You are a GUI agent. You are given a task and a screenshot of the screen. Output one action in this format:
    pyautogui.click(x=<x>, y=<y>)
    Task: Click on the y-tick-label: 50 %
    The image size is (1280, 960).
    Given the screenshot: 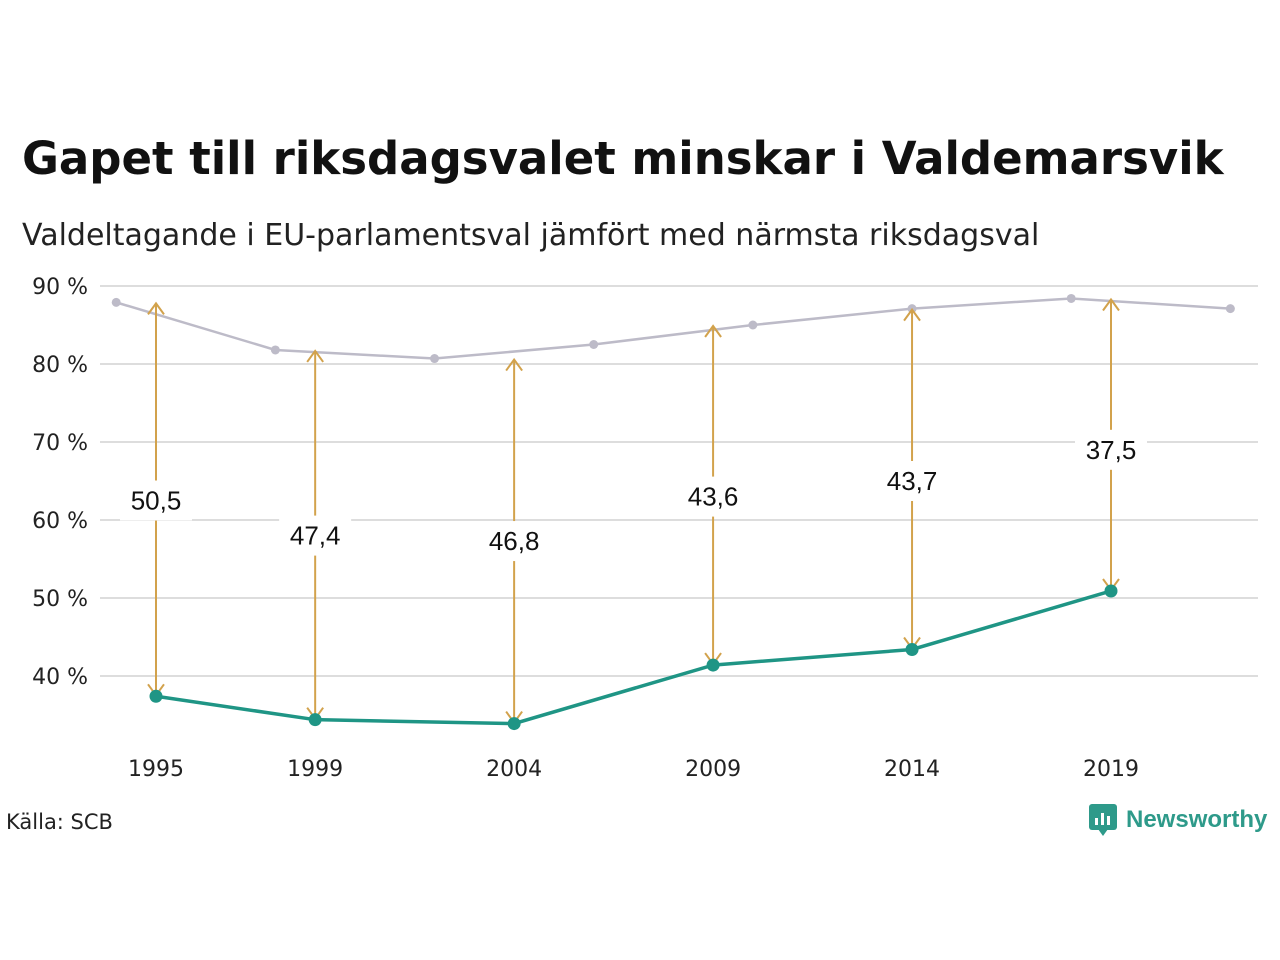 What is the action you would take?
    pyautogui.click(x=60, y=599)
    